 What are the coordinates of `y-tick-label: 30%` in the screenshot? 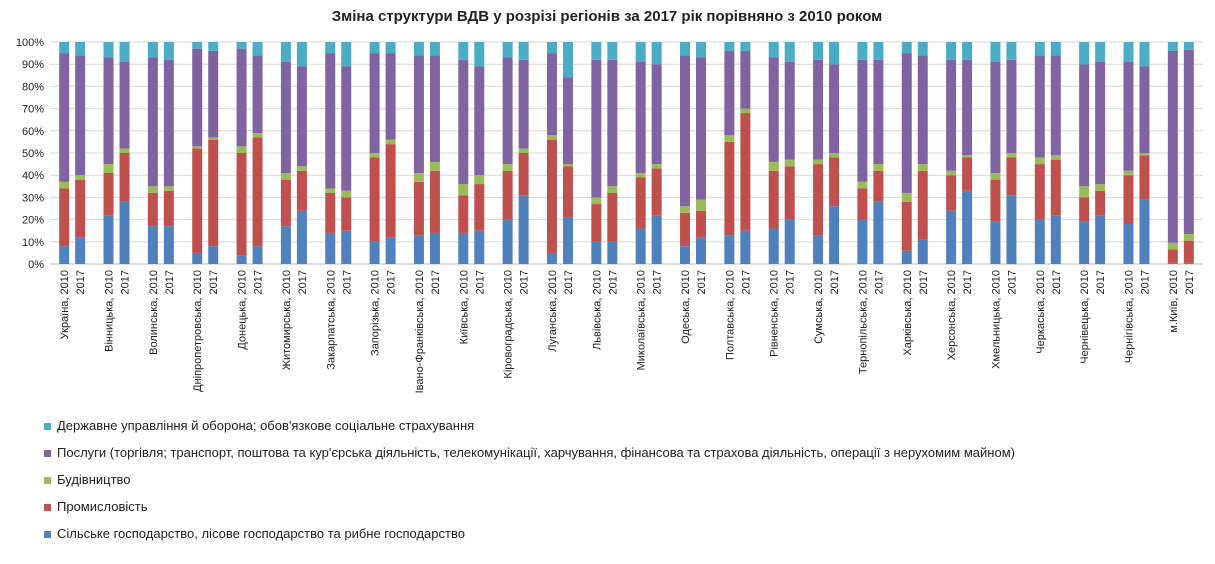 It's located at (33, 198).